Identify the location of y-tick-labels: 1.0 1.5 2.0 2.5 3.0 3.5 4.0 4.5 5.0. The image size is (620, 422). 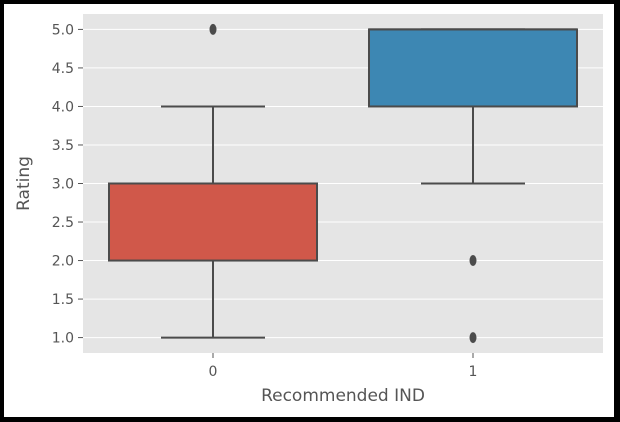
(67, 184).